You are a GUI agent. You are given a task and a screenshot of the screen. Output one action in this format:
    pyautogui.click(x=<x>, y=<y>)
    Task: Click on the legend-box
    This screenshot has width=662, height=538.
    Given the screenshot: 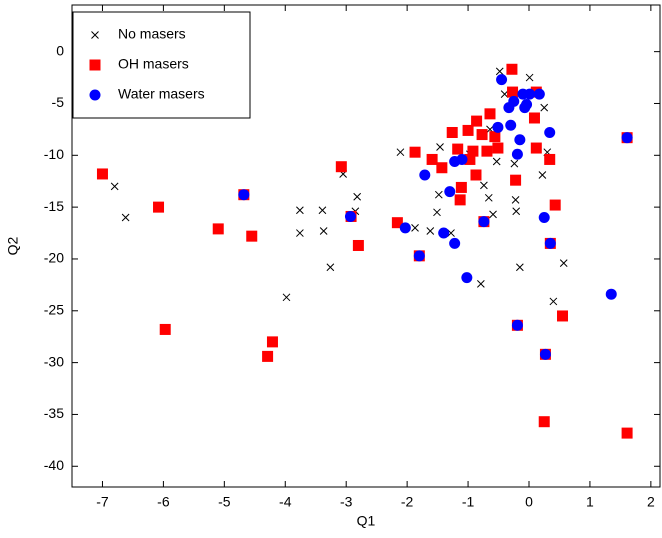 What is the action you would take?
    pyautogui.click(x=161, y=65)
    